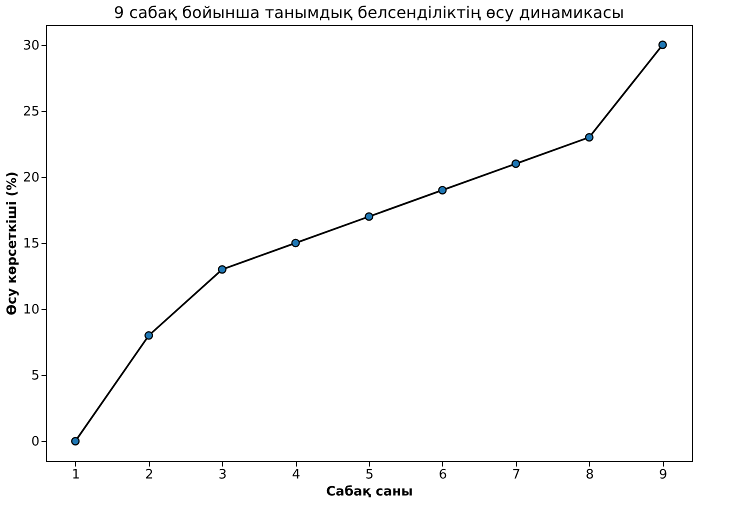 The image size is (741, 521). What do you see at coordinates (31, 244) in the screenshot?
I see `y-tick-label: 15` at bounding box center [31, 244].